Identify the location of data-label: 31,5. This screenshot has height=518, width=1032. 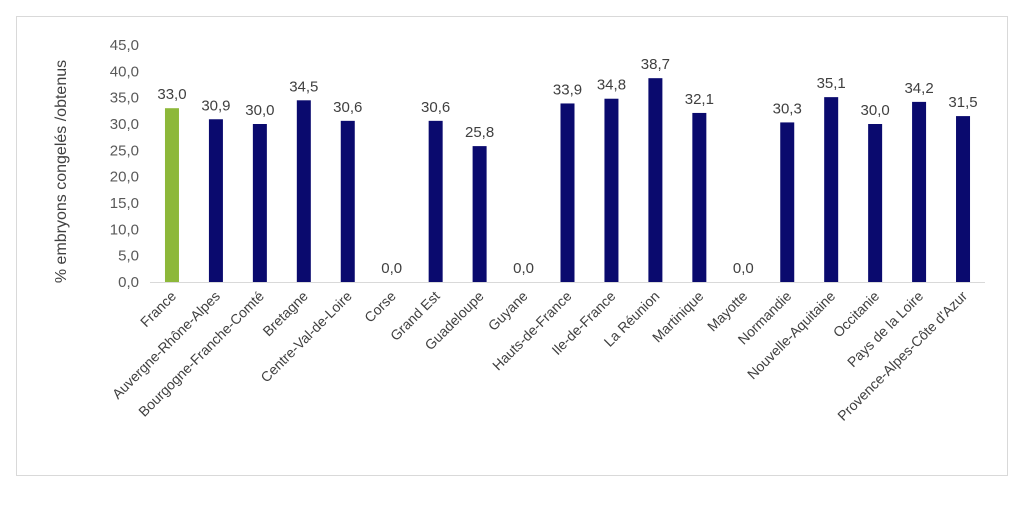
(962, 102).